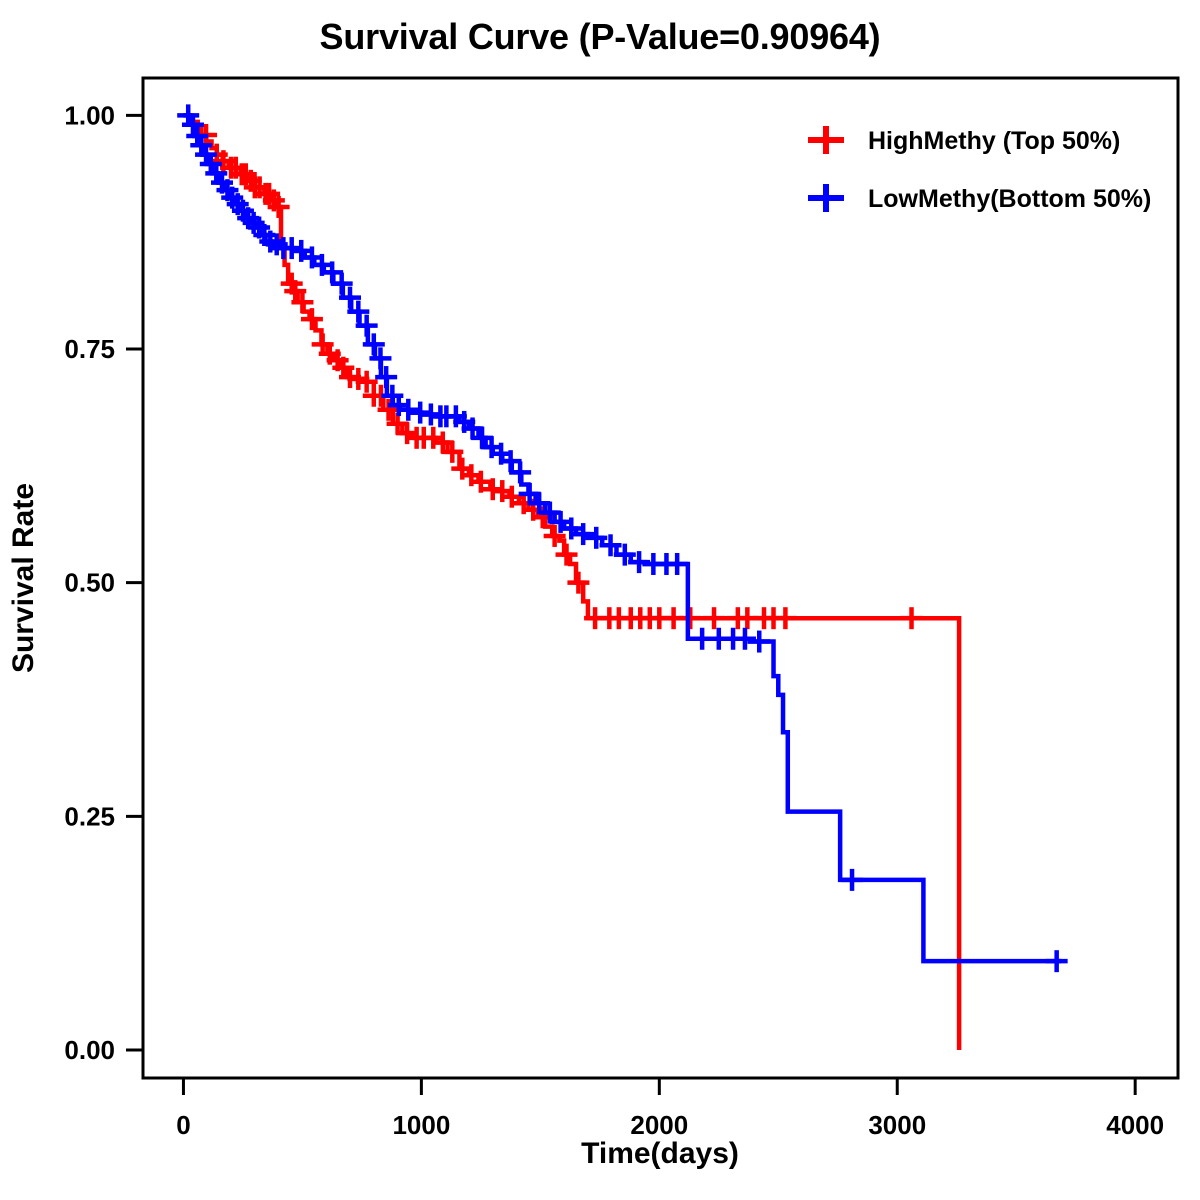  I want to click on y-axis-tick-labels: 0.00 0.25 0.50 0.75 1.00, so click(89, 582).